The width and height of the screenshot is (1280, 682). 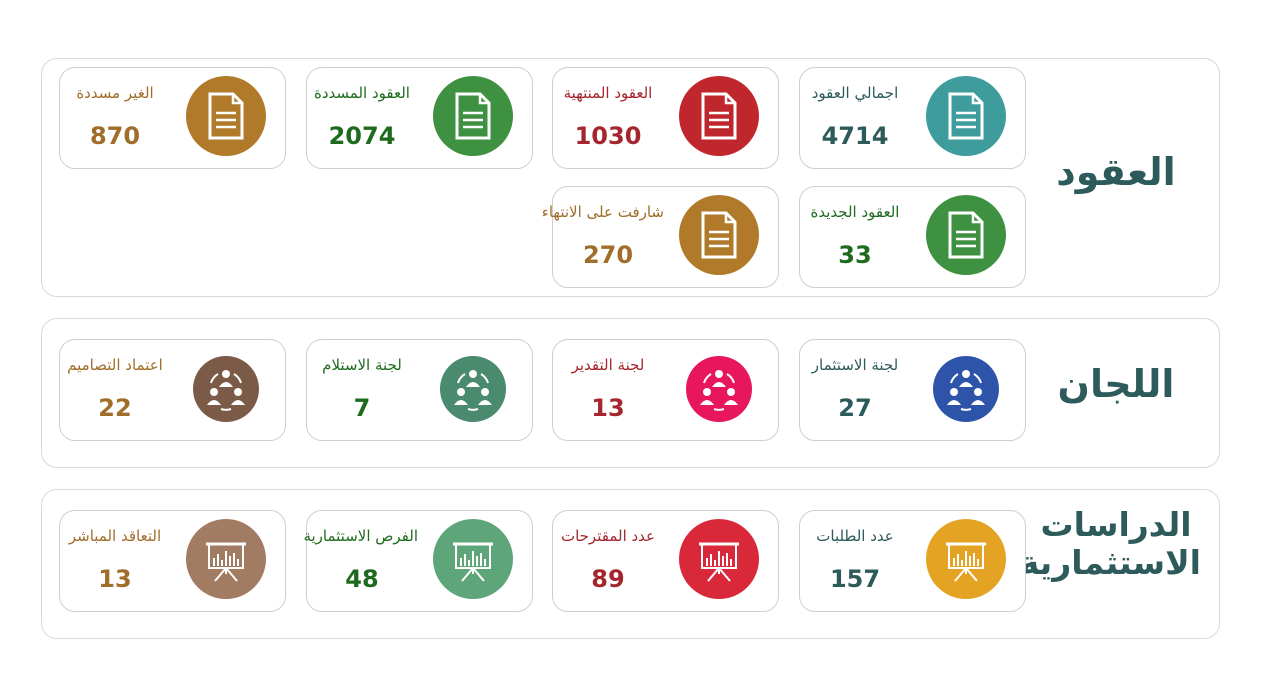 What do you see at coordinates (912, 561) in the screenshot?
I see `card-requests-count: عدد الطلبات 157` at bounding box center [912, 561].